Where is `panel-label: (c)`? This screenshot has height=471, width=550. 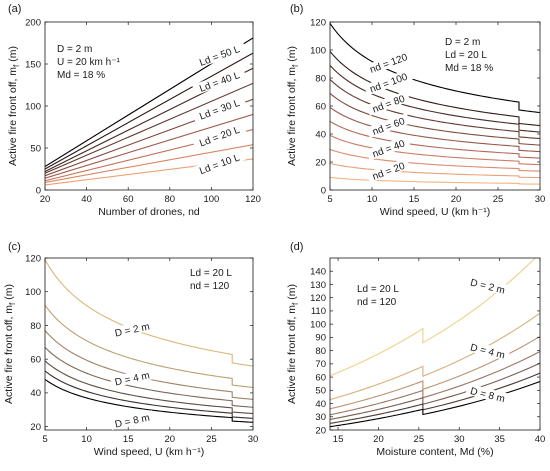
panel-label: (c) is located at coordinates (14, 247).